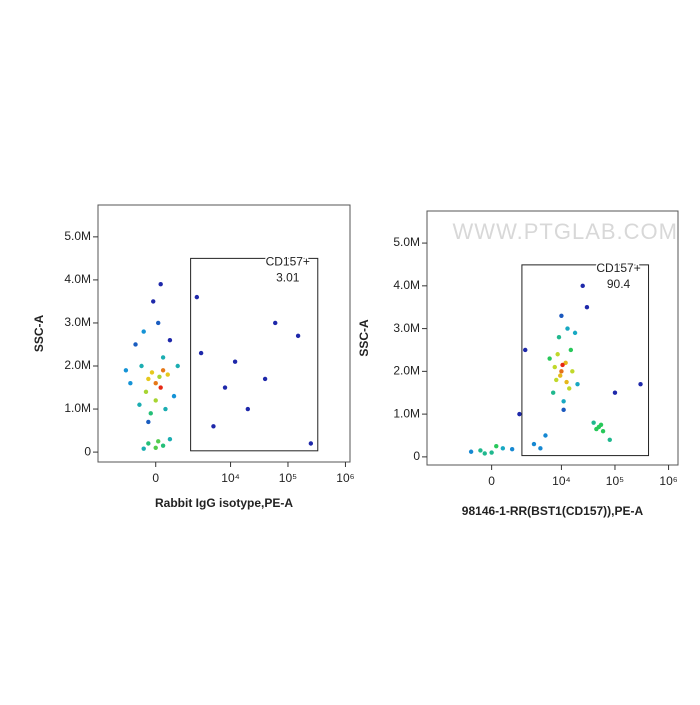 The height and width of the screenshot is (705, 700). Describe the element at coordinates (619, 284) in the screenshot. I see `gate-percent: 90.4` at that location.